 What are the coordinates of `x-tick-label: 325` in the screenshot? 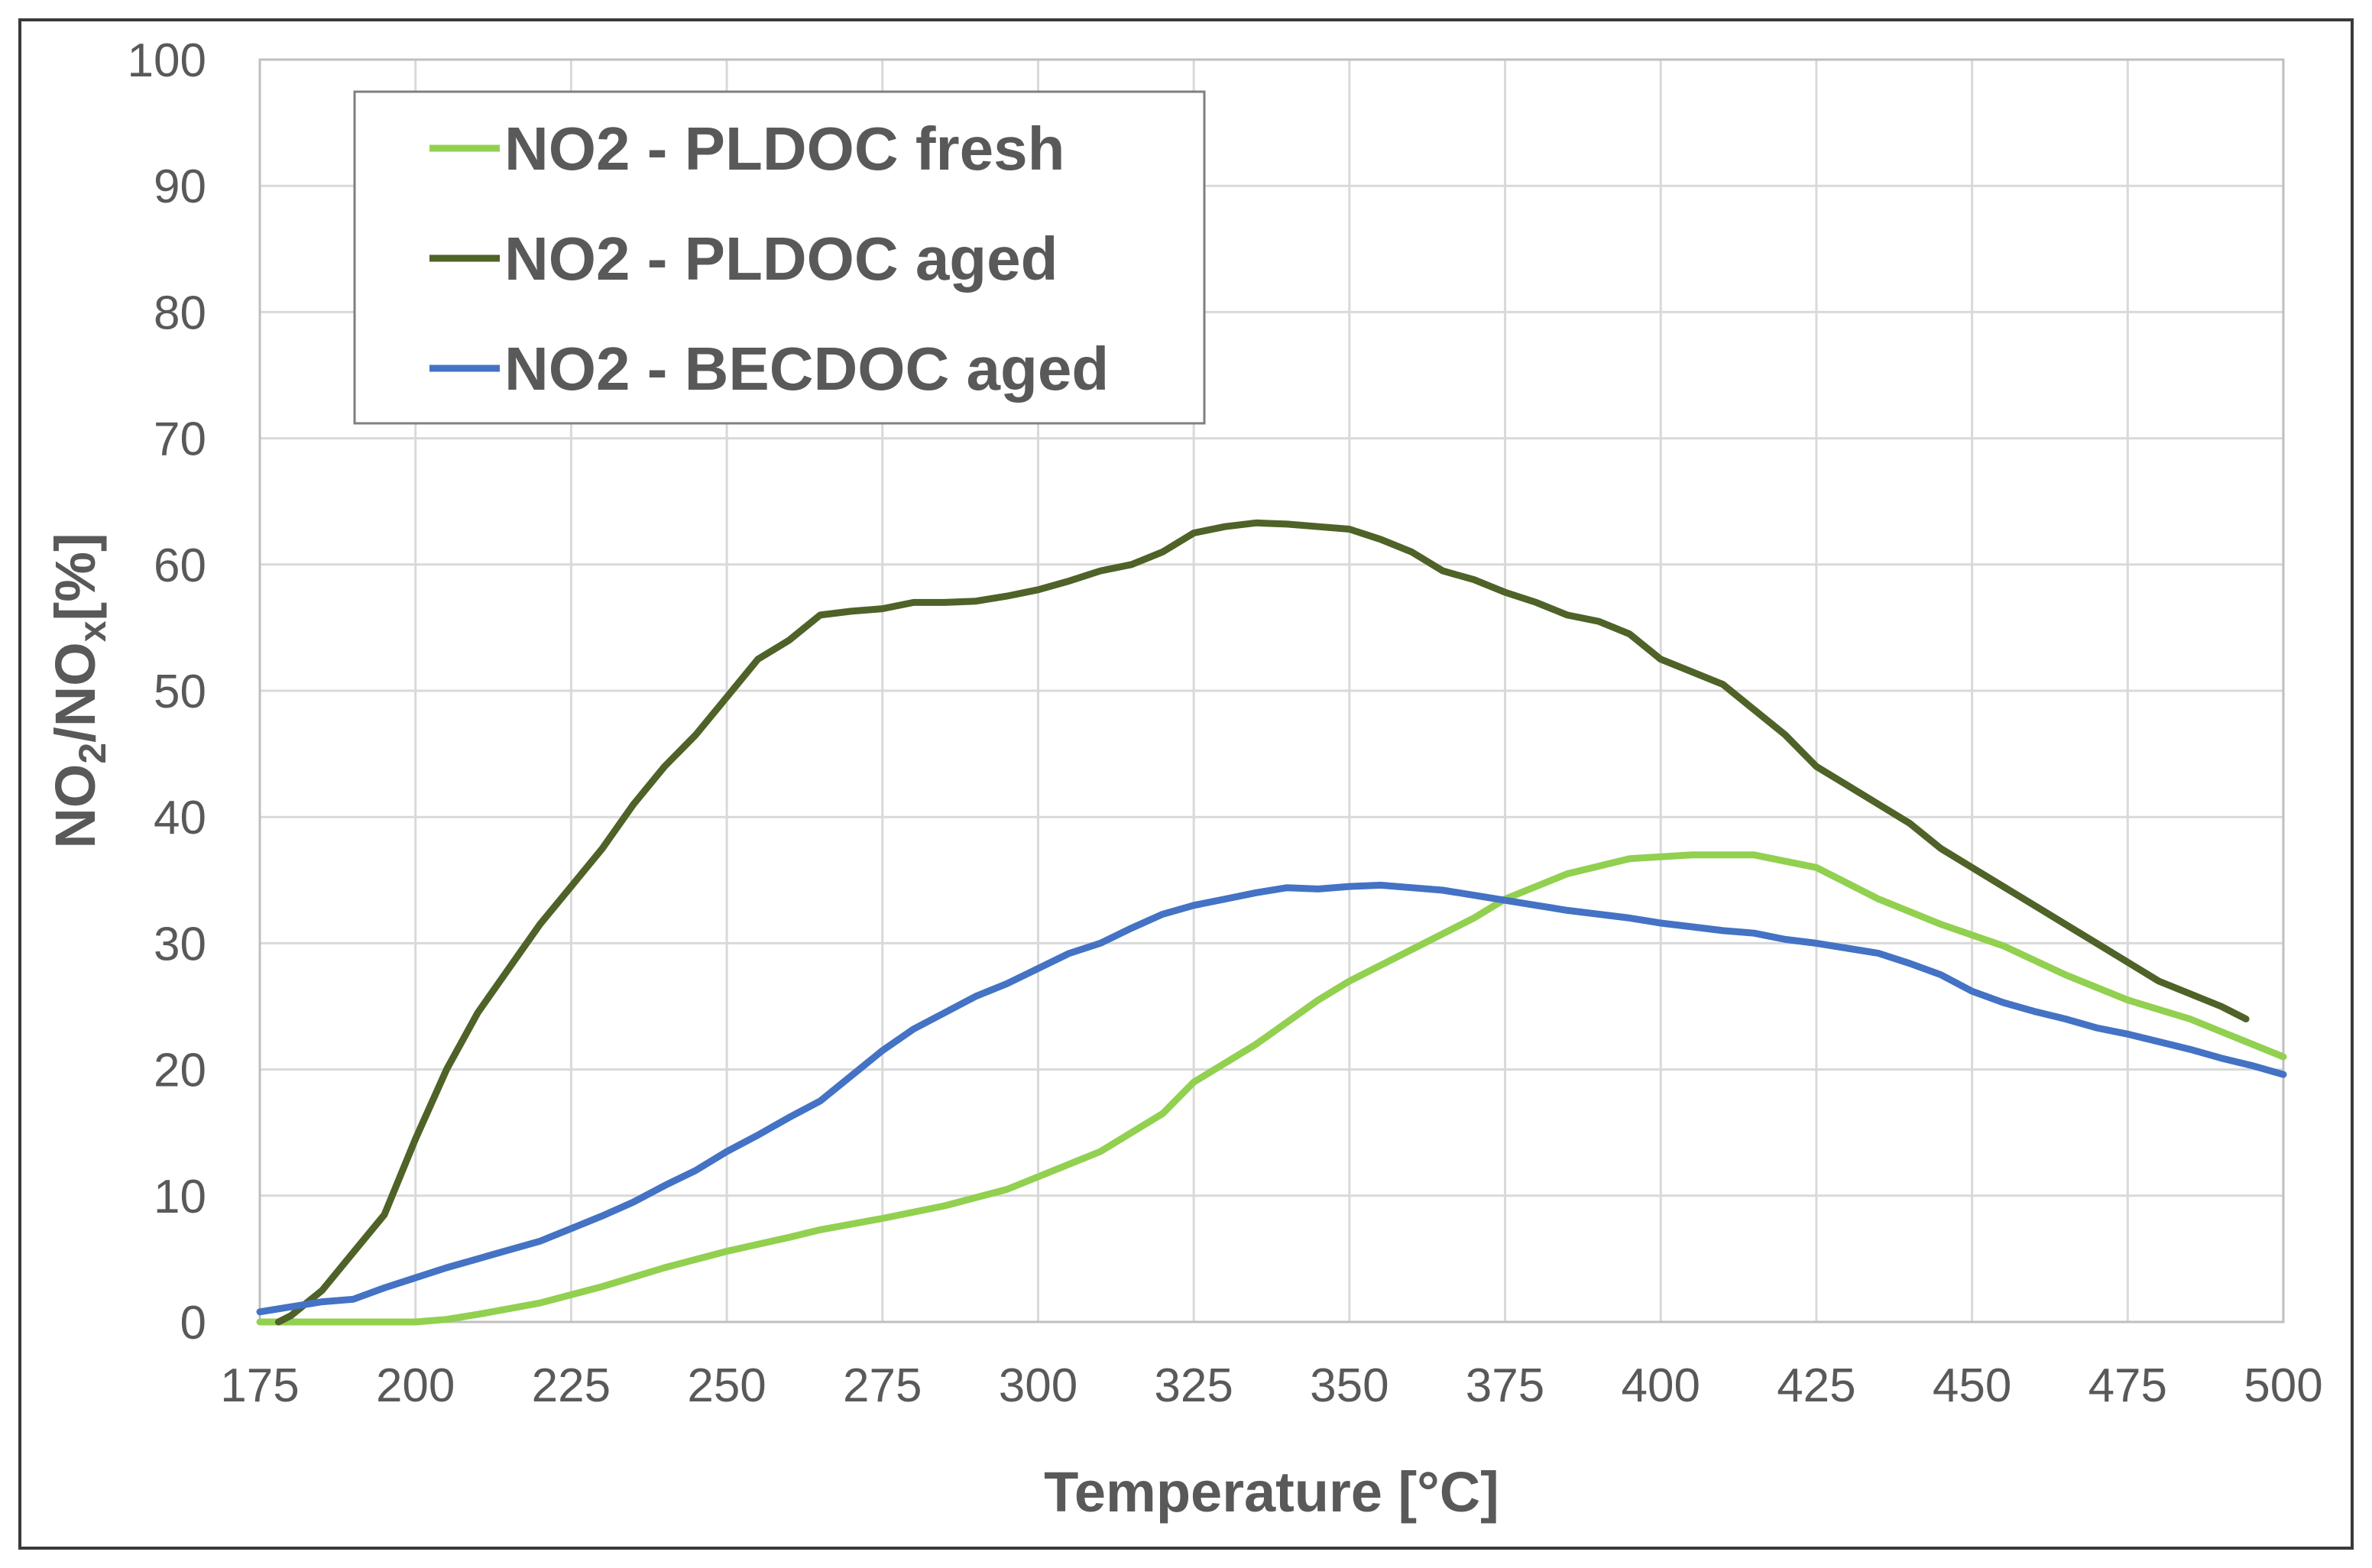 It's located at (1193, 1385).